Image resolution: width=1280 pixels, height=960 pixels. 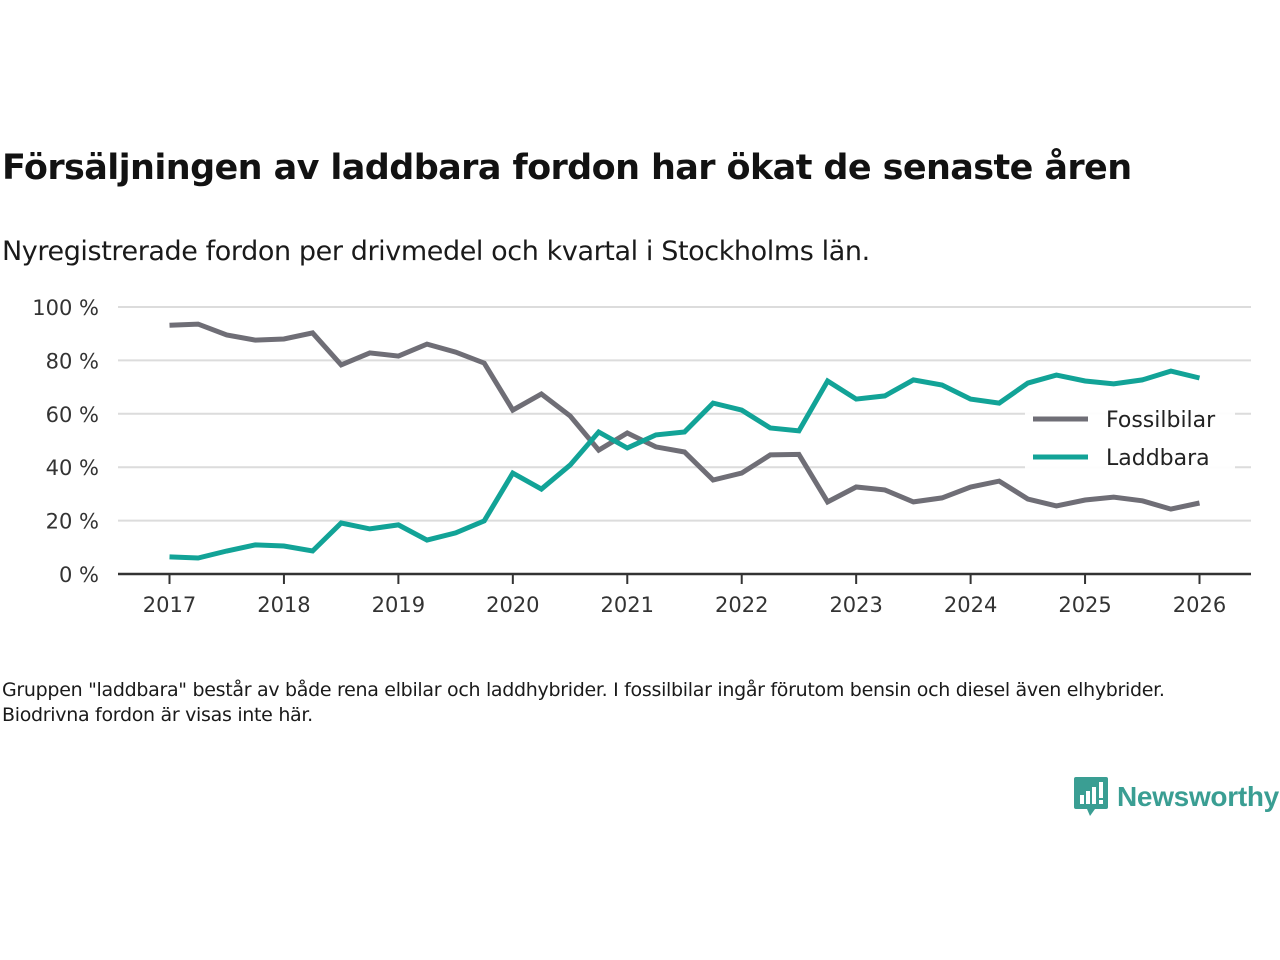 What do you see at coordinates (79, 575) in the screenshot?
I see `y-tick-label: 0 %` at bounding box center [79, 575].